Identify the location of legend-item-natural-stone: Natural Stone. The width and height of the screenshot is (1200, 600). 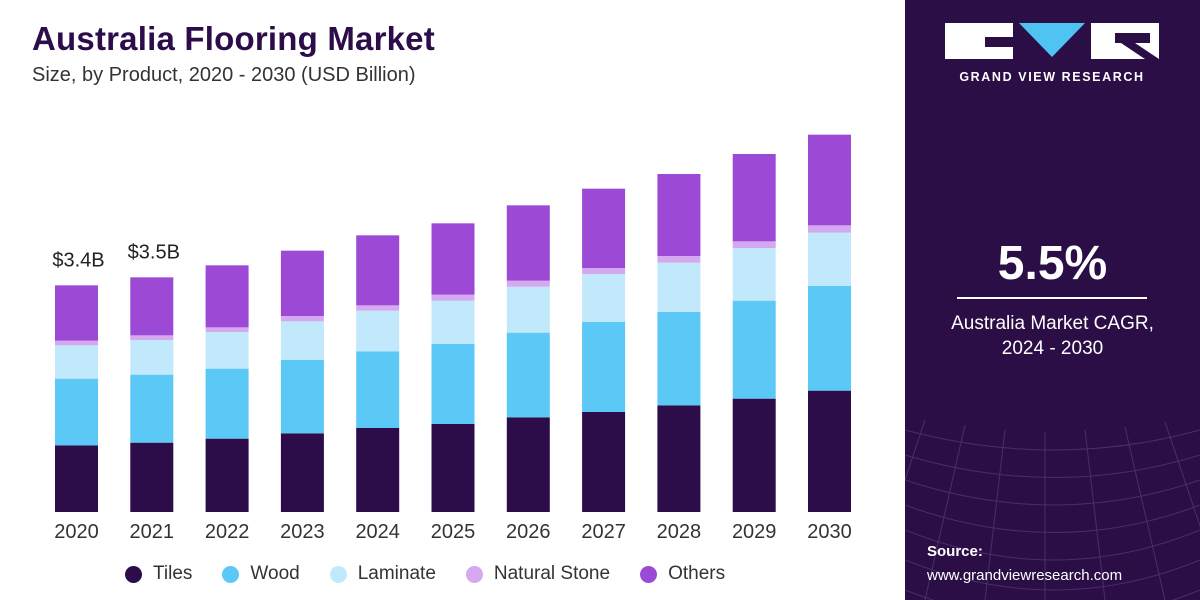
(538, 574).